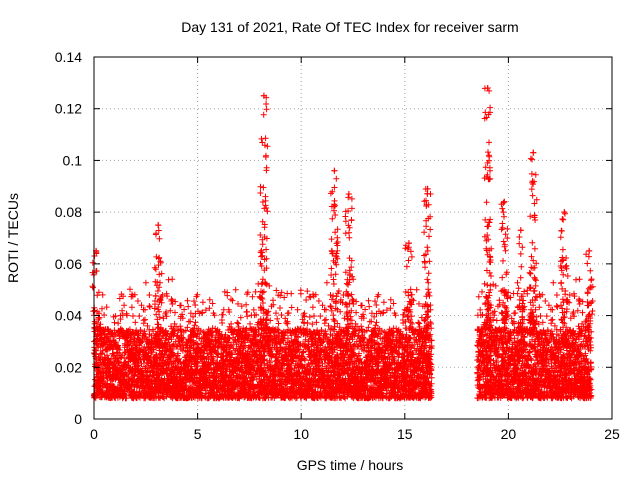 This screenshot has width=640, height=480. What do you see at coordinates (198, 434) in the screenshot?
I see `x-tick-label: 5` at bounding box center [198, 434].